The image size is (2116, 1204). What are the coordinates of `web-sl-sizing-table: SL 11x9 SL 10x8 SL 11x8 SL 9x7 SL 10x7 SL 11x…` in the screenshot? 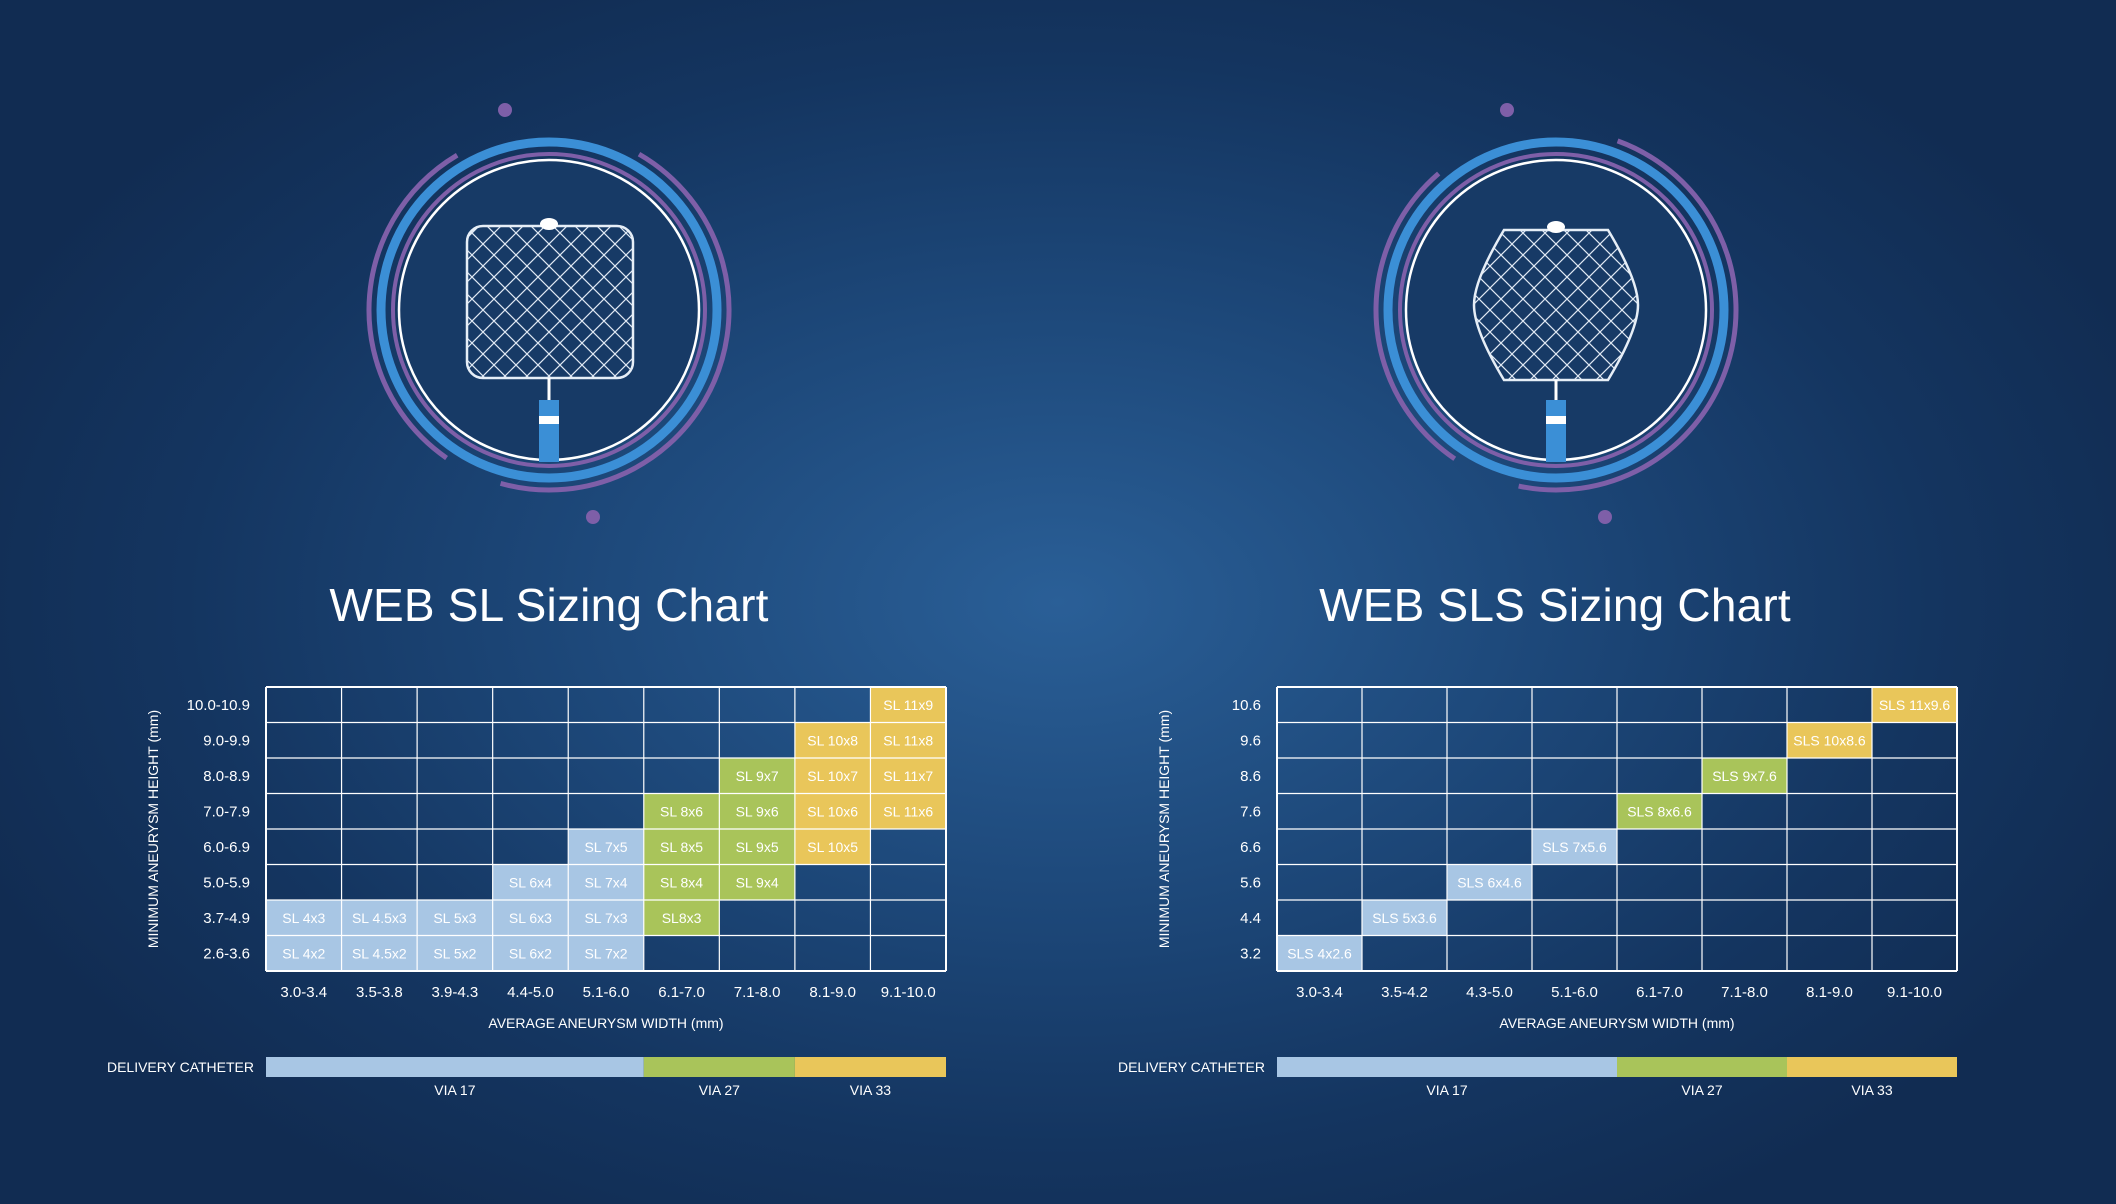 It's located at (527, 892).